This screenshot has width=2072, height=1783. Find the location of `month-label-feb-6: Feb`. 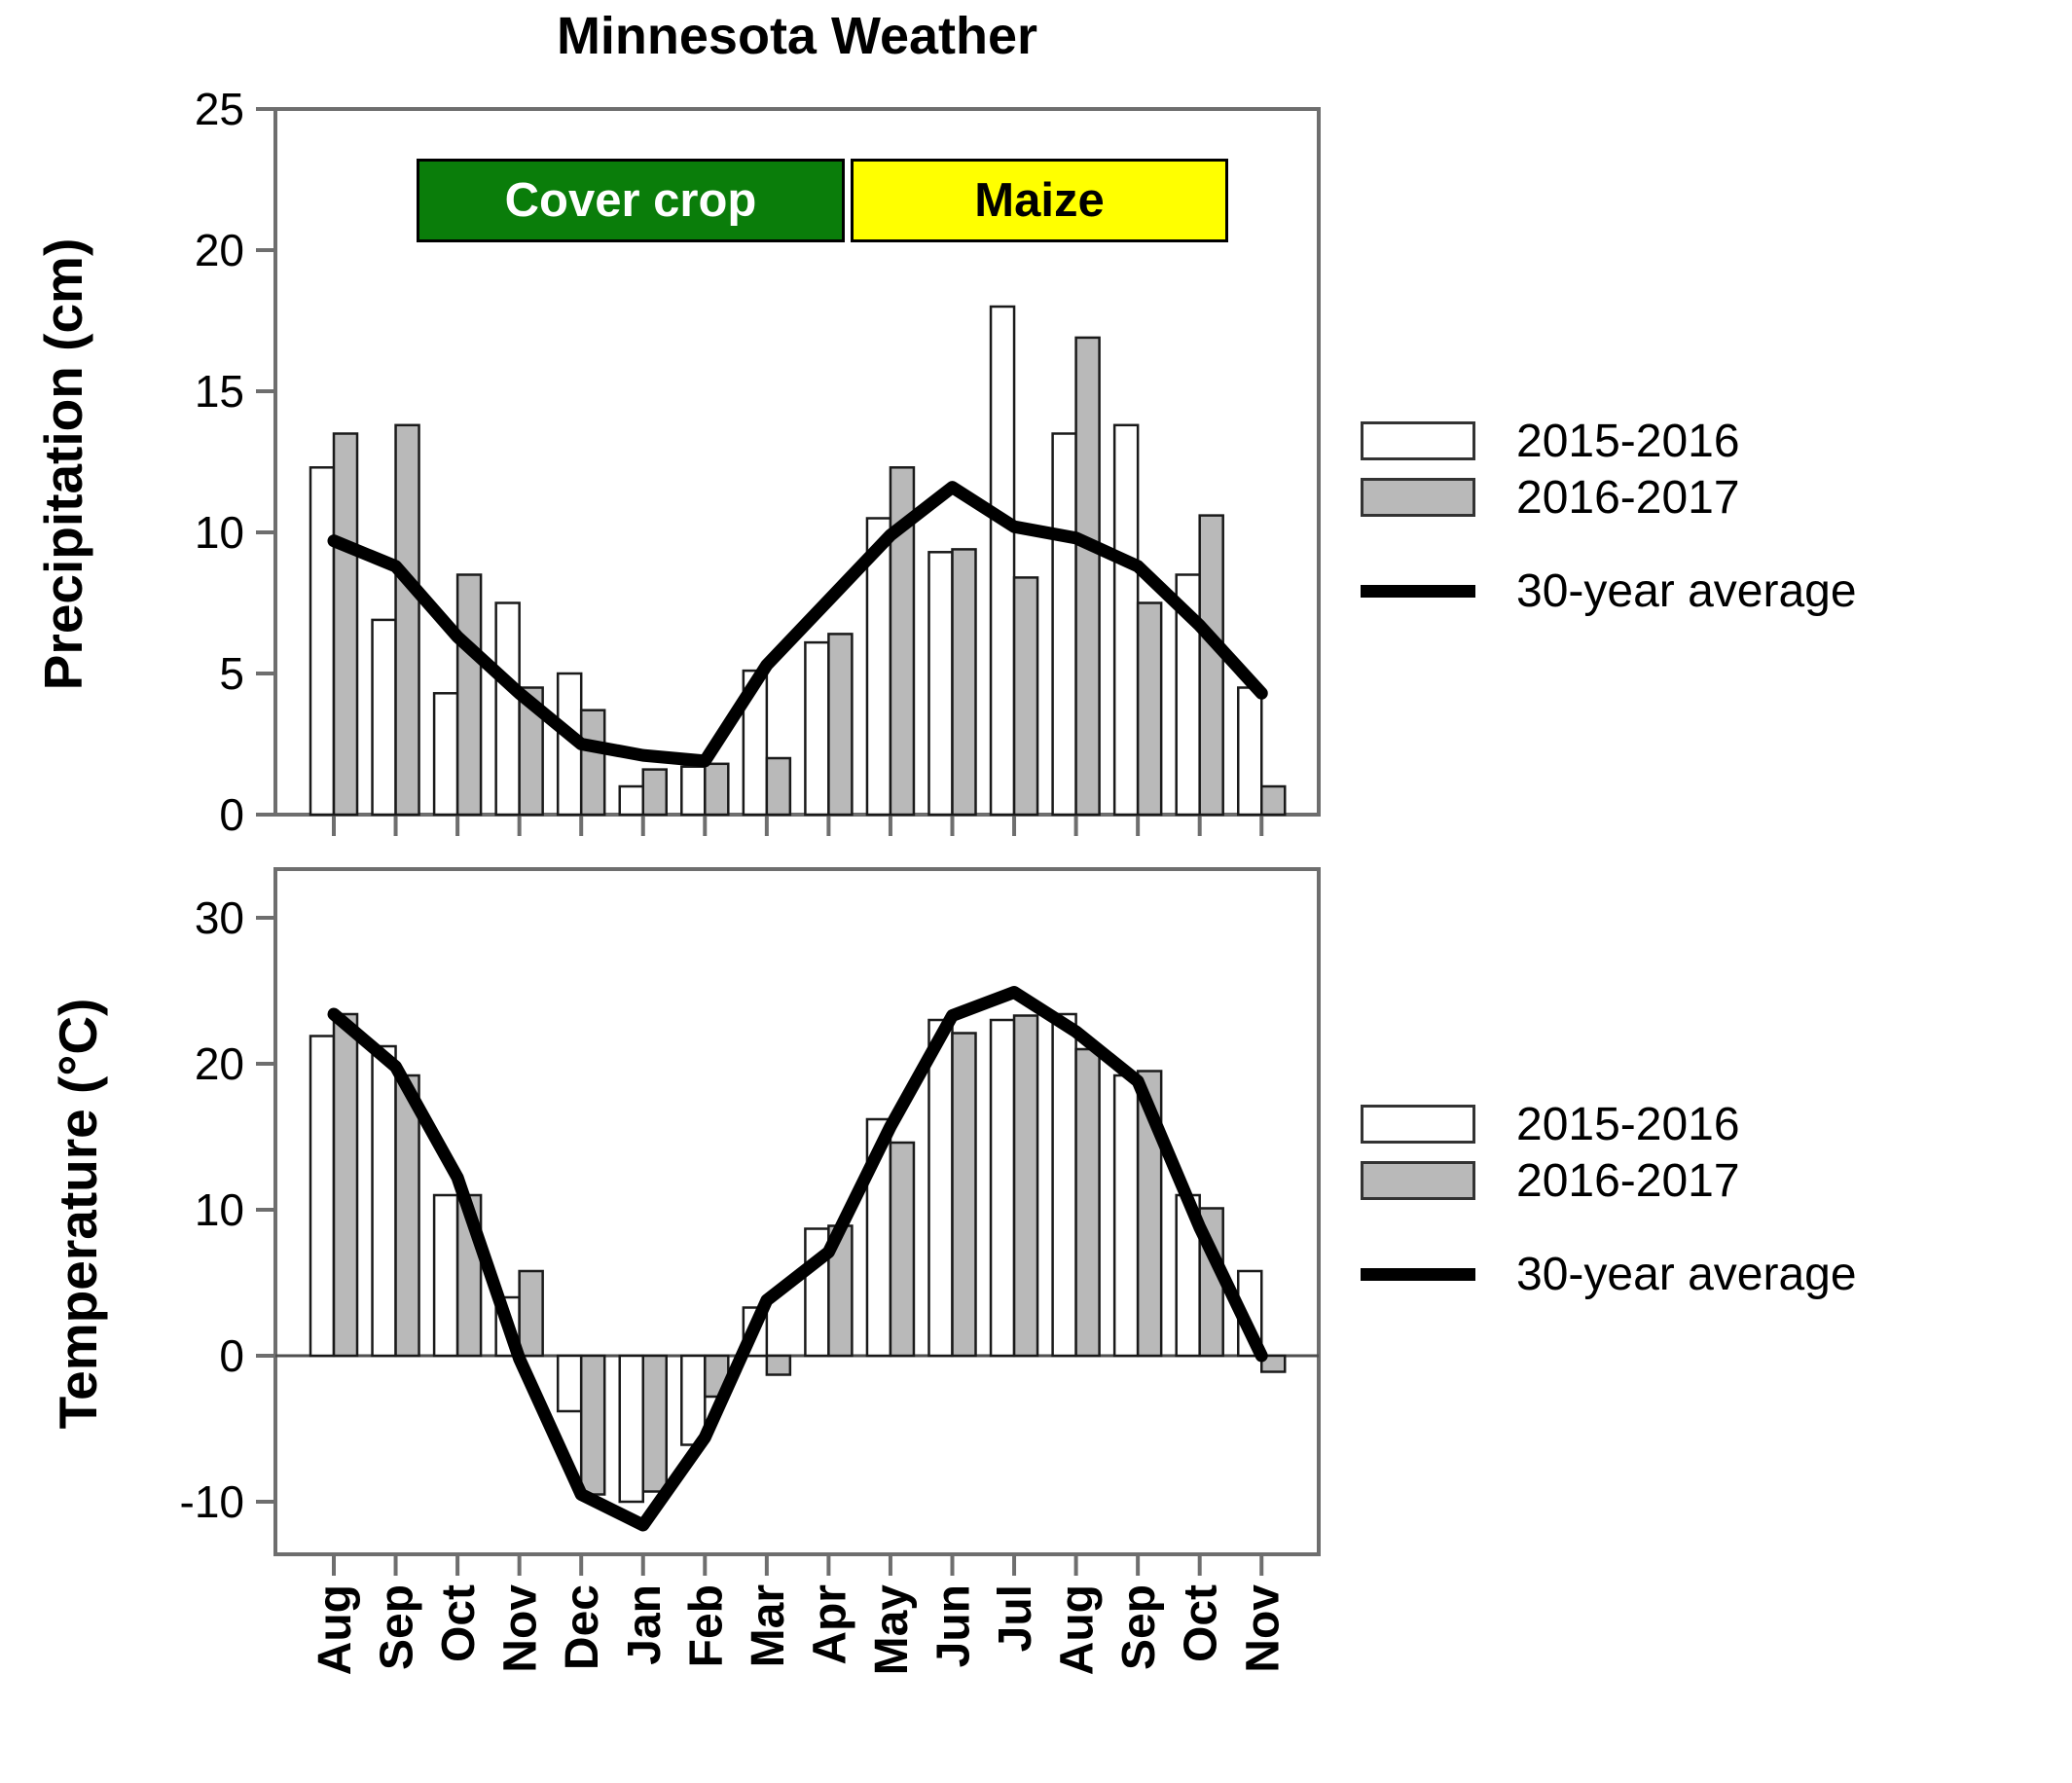

month-label-feb-6: Feb is located at coordinates (706, 1625).